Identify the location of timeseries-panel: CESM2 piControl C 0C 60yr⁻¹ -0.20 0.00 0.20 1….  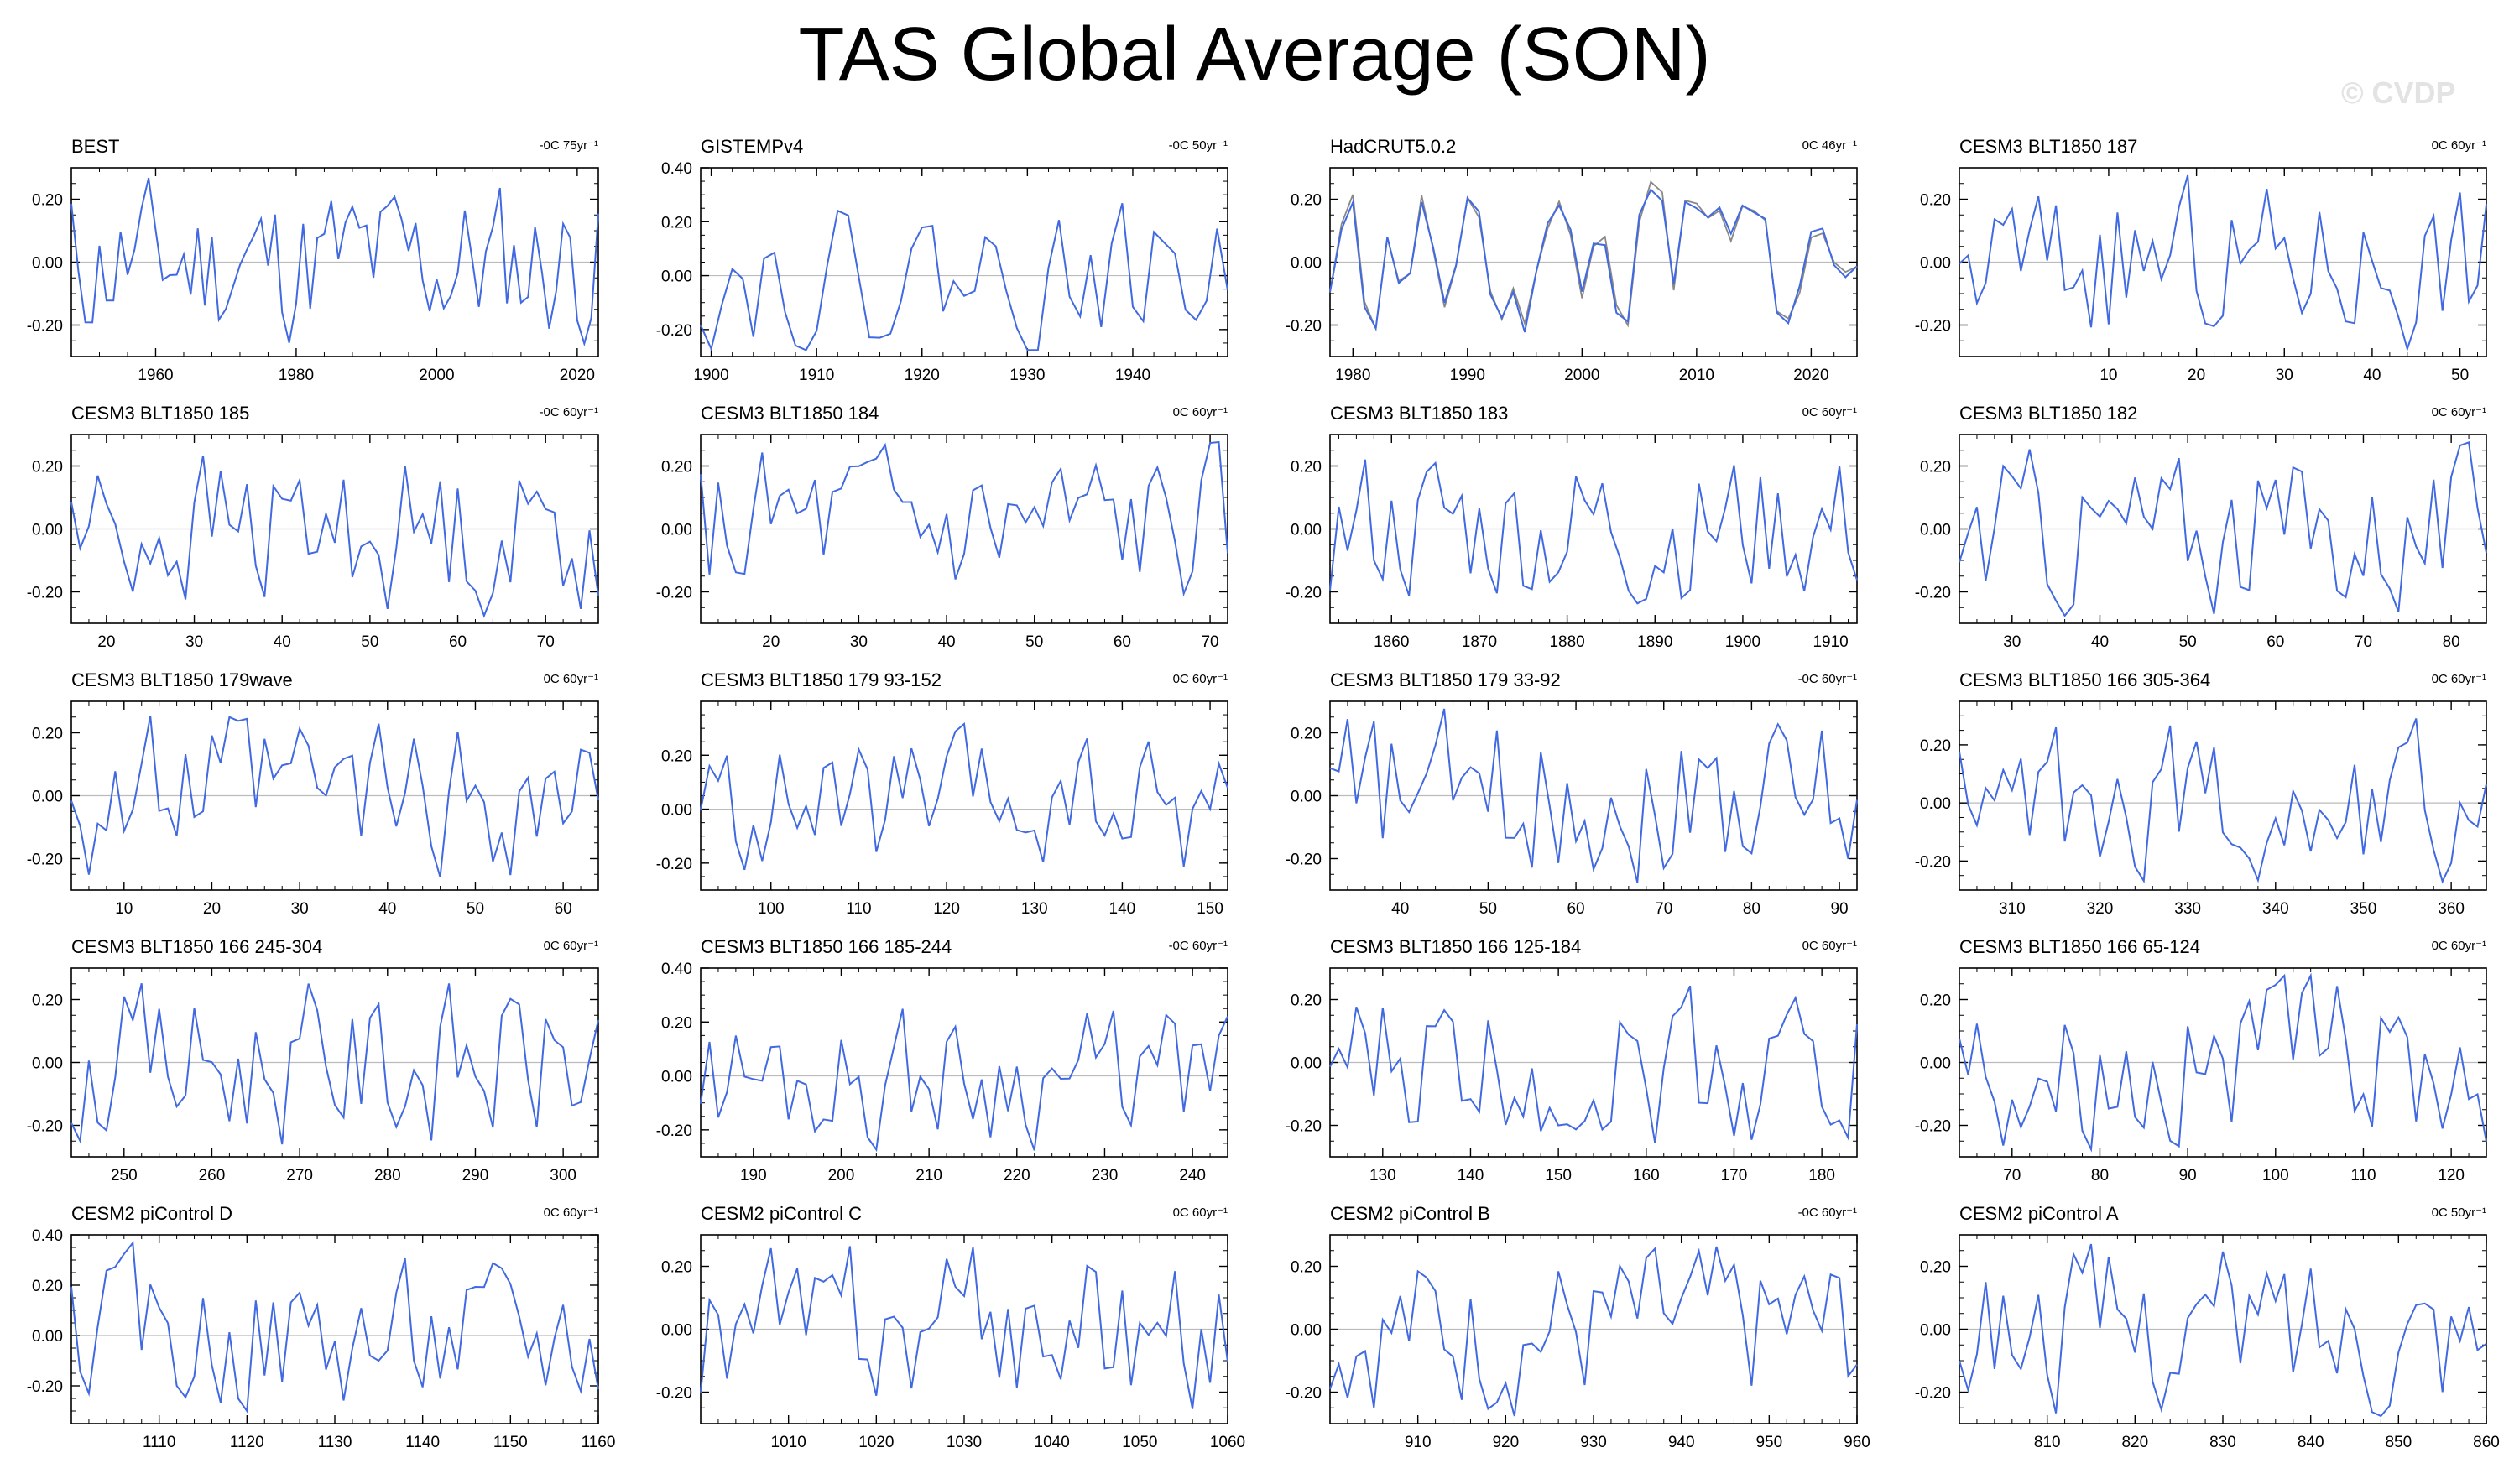
(950, 1327).